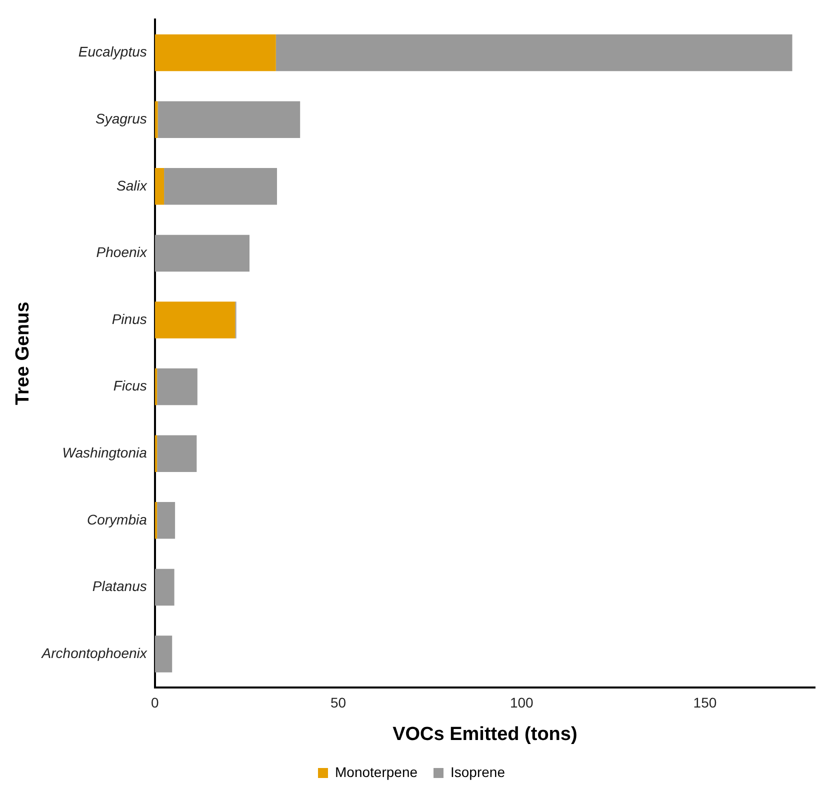  I want to click on y-tick-label: Eucalyptus, so click(112, 52).